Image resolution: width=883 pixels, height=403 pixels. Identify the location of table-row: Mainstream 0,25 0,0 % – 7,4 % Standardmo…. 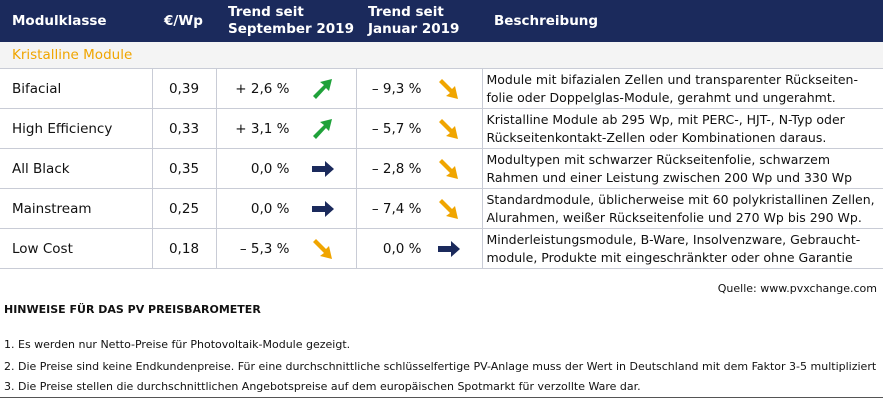
(441, 208).